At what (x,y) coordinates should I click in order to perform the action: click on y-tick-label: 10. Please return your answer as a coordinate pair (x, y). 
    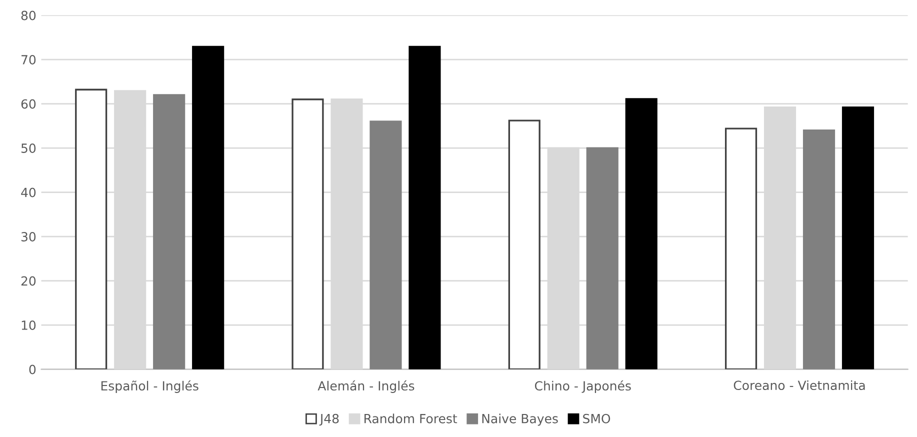
    Looking at the image, I should click on (29, 325).